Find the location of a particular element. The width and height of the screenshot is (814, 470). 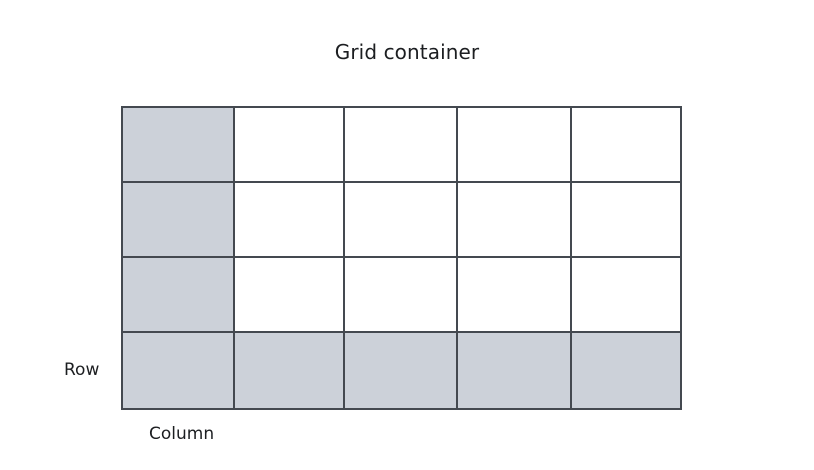

grid-container-title: Grid container is located at coordinates (407, 52).